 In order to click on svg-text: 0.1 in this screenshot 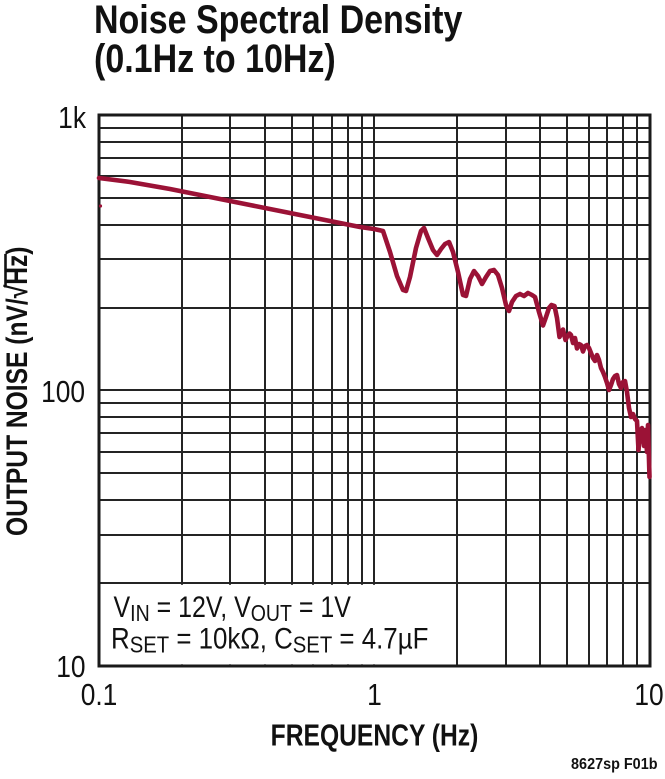, I will do `click(99, 695)`.